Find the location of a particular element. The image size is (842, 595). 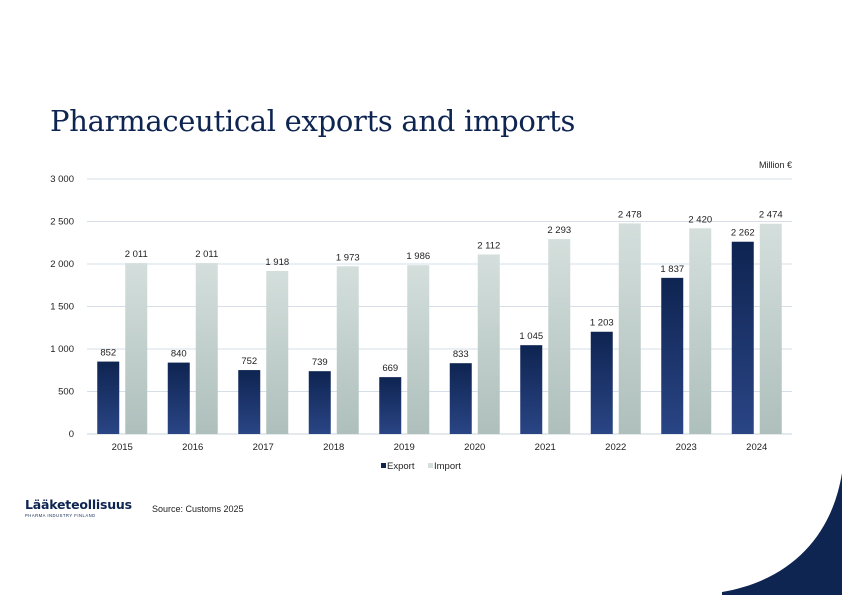

legend-label-import: Import is located at coordinates (447, 466).